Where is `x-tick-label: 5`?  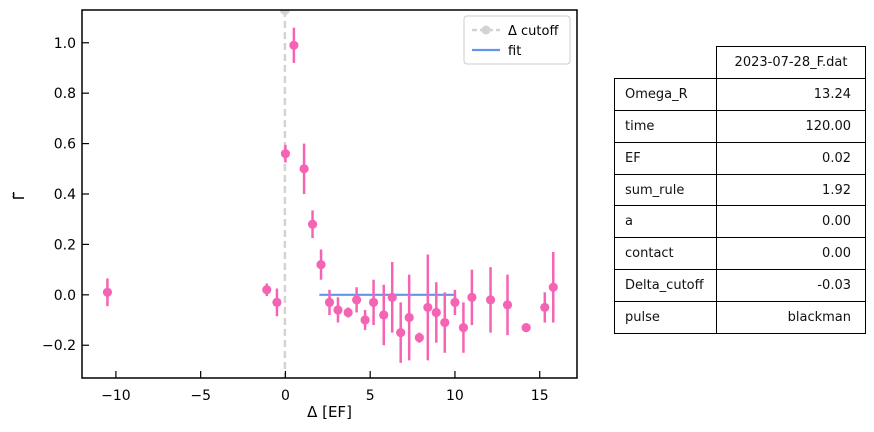 x-tick-label: 5 is located at coordinates (370, 396).